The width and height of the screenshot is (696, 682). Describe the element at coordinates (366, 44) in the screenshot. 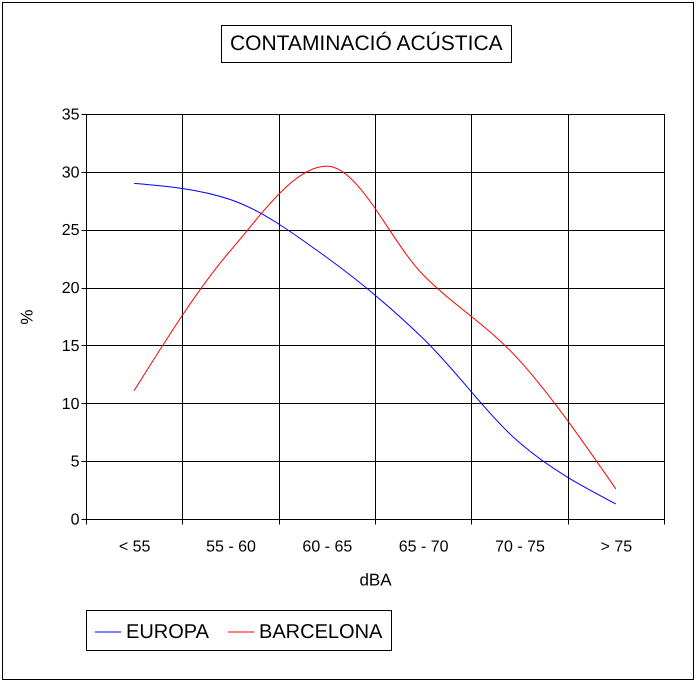

I see `chart-title: CONTAMINACIÓ ACÚSTICA` at that location.